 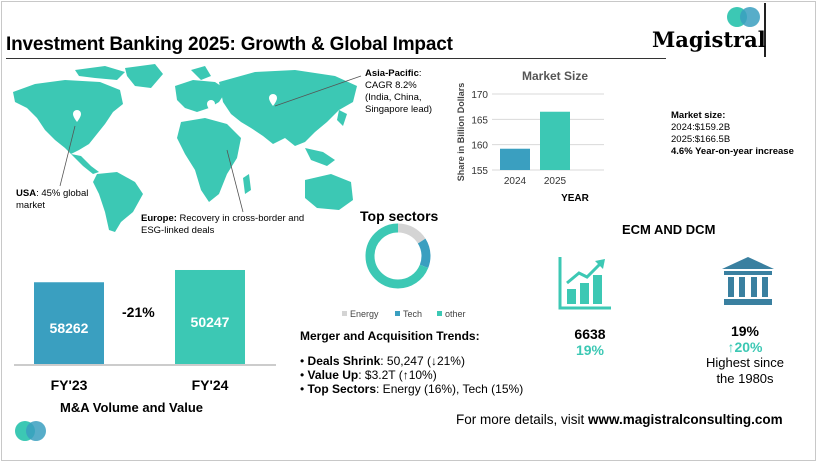 I want to click on map-leader-lines, so click(x=210, y=144).